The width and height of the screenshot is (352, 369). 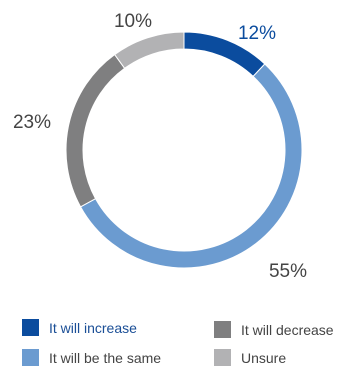 What do you see at coordinates (93, 327) in the screenshot?
I see `legend-label-it-will-increase: It will increase` at bounding box center [93, 327].